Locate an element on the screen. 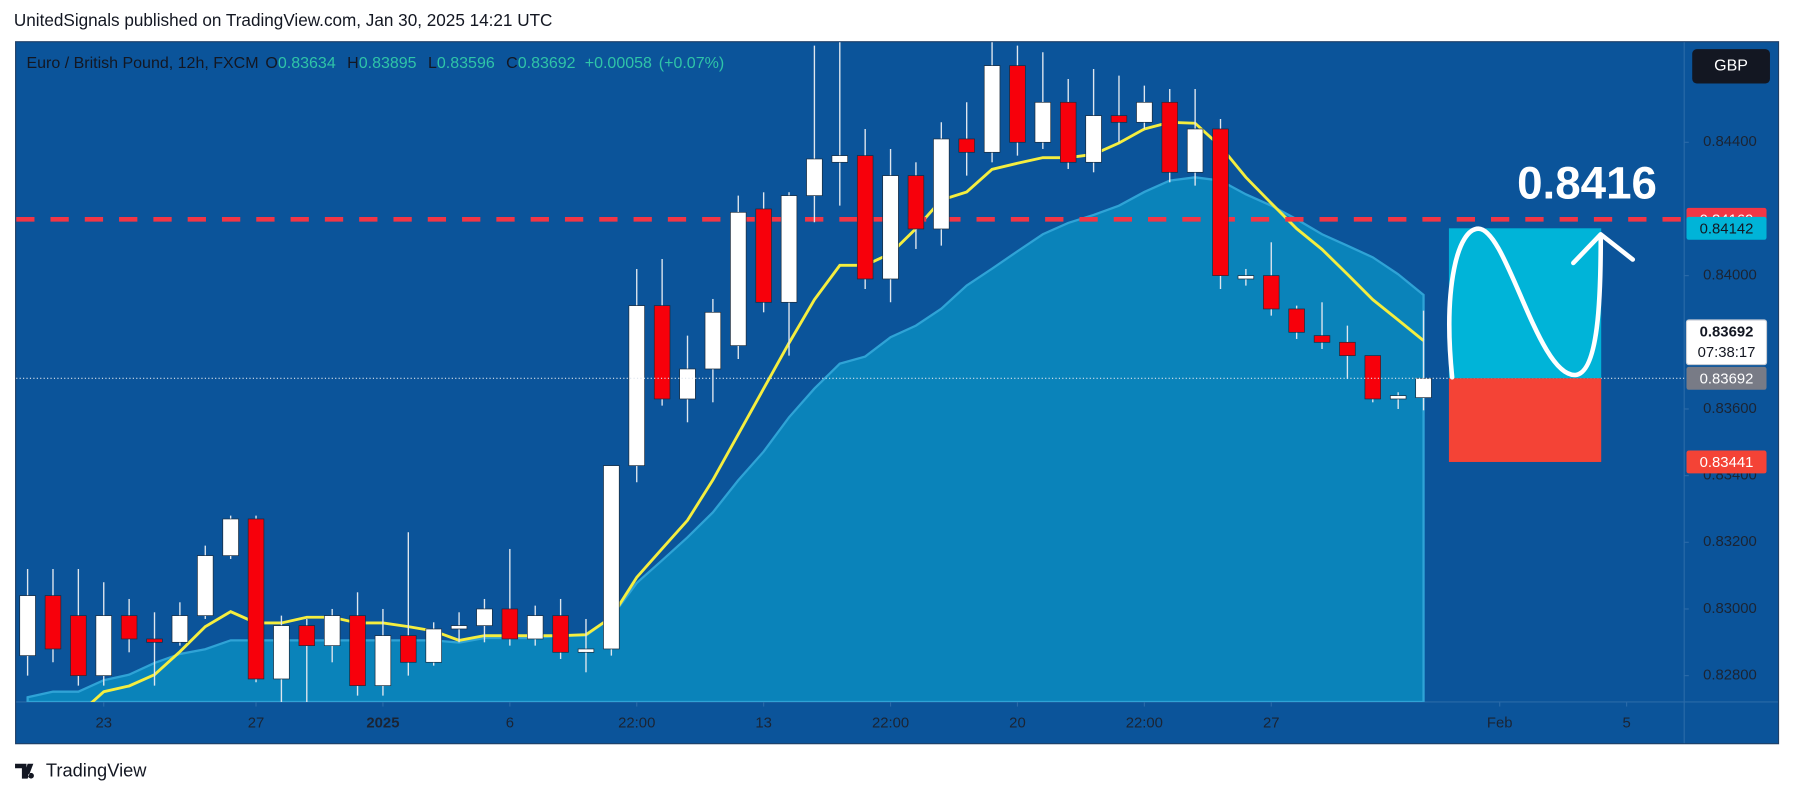 The width and height of the screenshot is (1793, 798). stop-zone is located at coordinates (1525, 420).